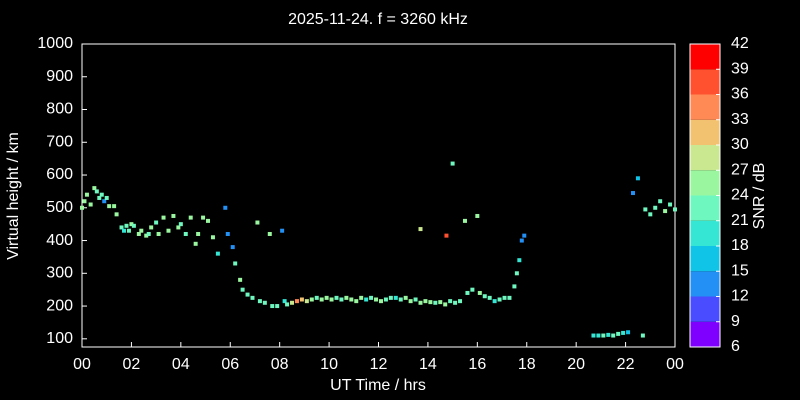 Image resolution: width=800 pixels, height=400 pixels. Describe the element at coordinates (181, 364) in the screenshot. I see `x-tick-label: 04` at that location.